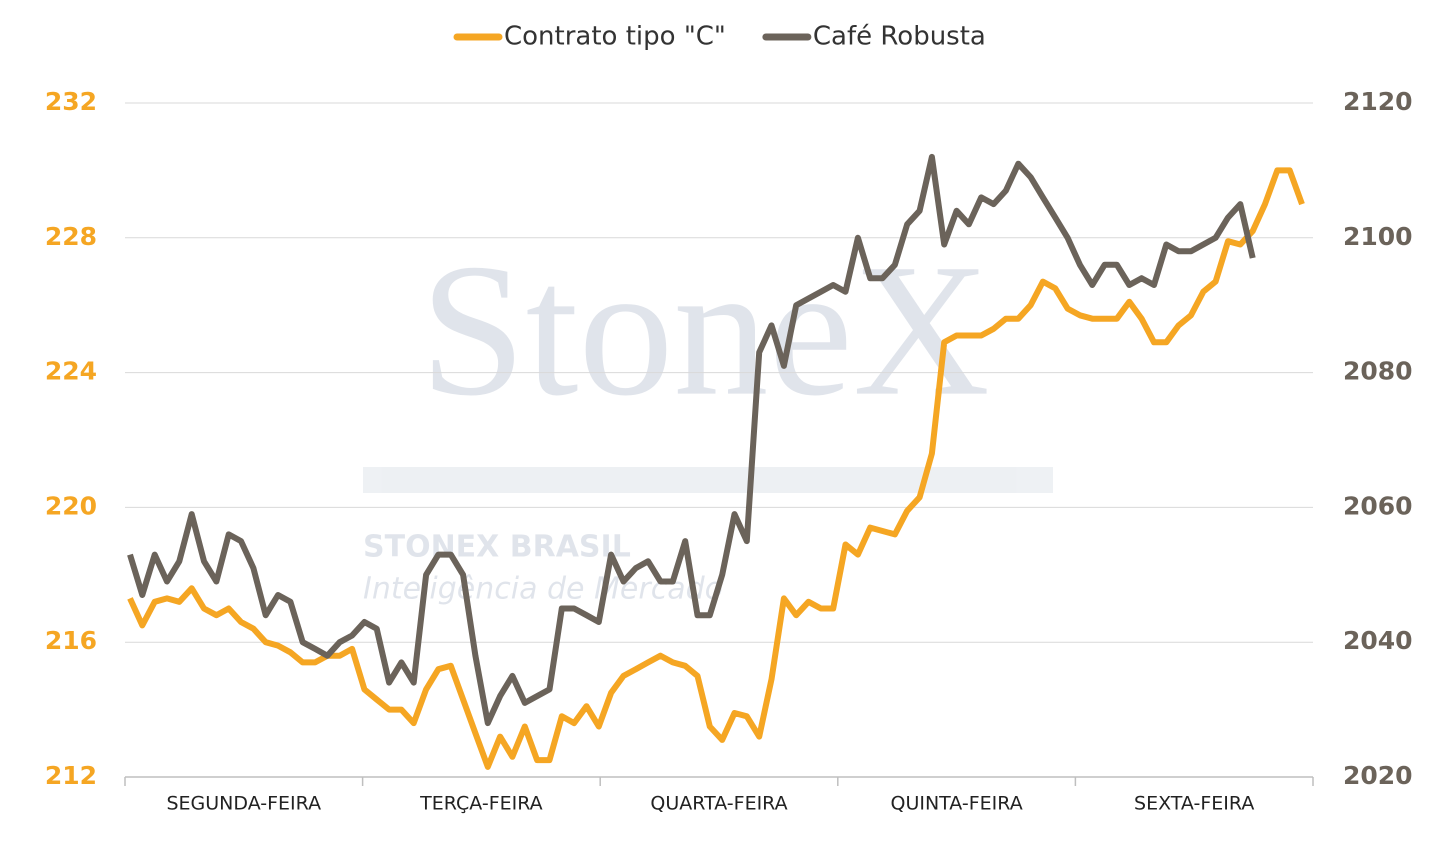 This screenshot has height=842, width=1455. I want to click on legend: Contrato tipo "C" Café Robusta, so click(719, 37).